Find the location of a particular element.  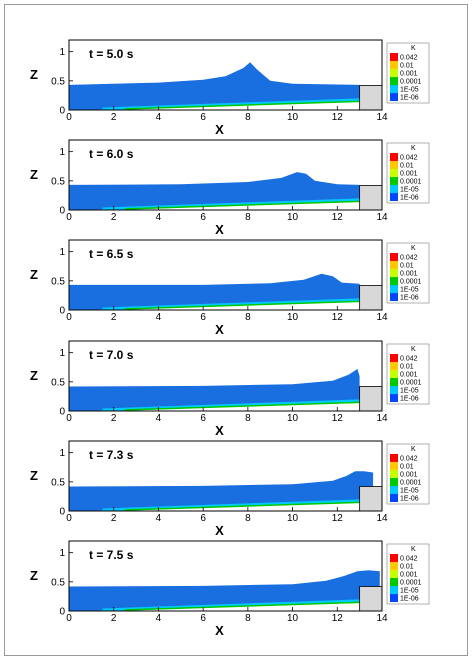

x-tick-label: 8 is located at coordinates (248, 117).